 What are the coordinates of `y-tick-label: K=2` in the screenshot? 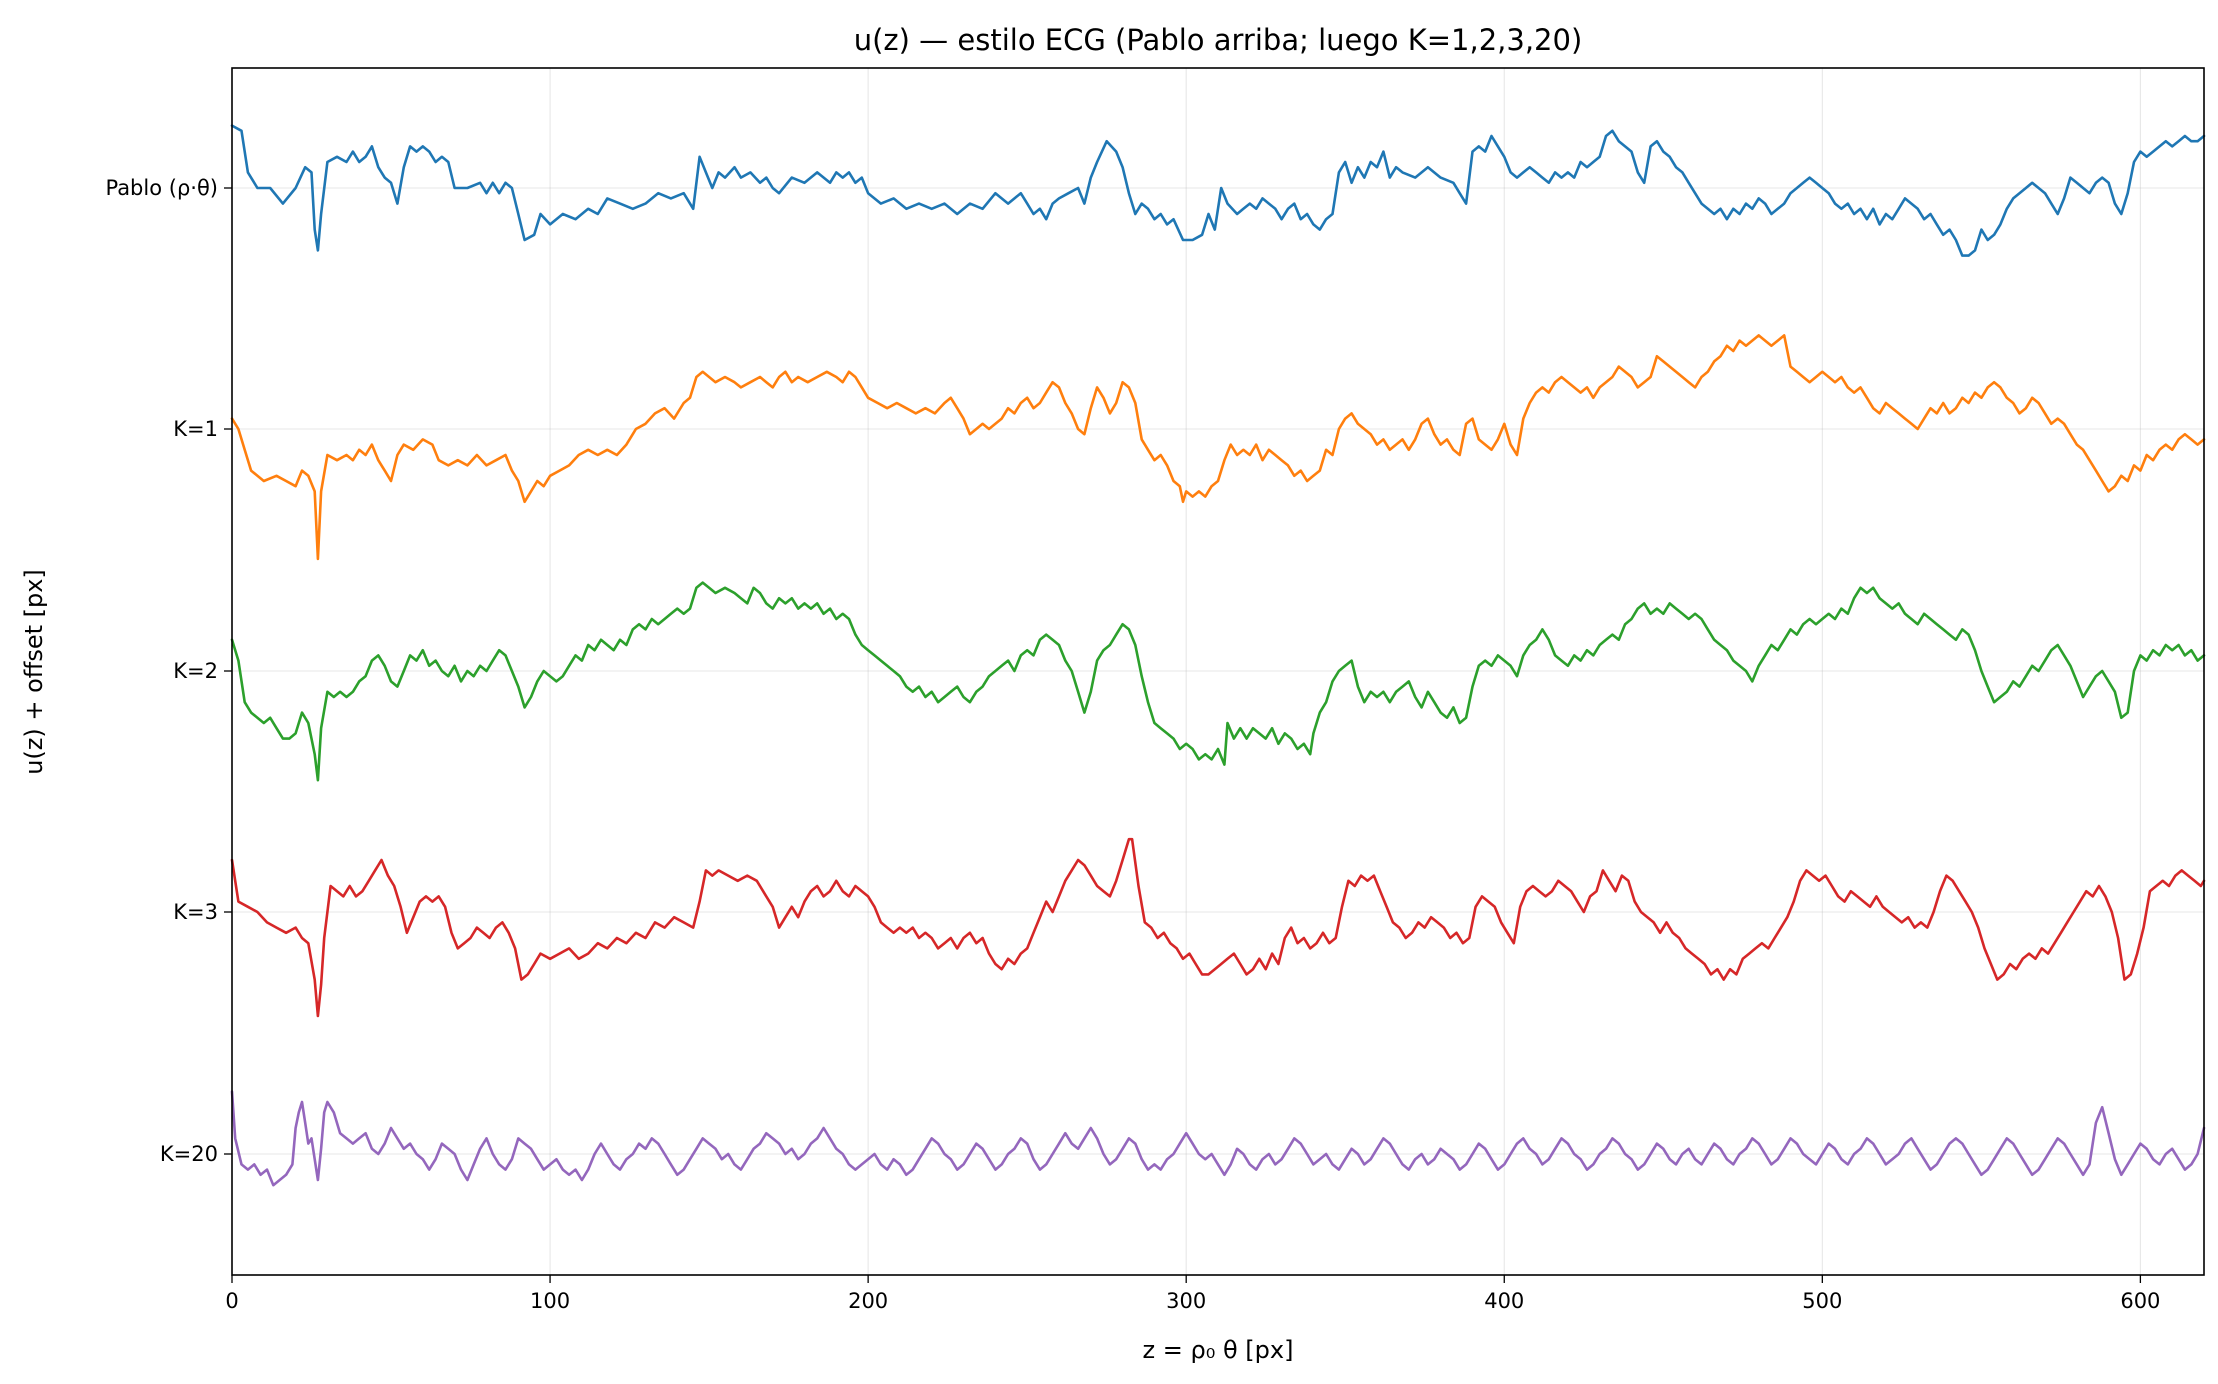 It's located at (195, 671).